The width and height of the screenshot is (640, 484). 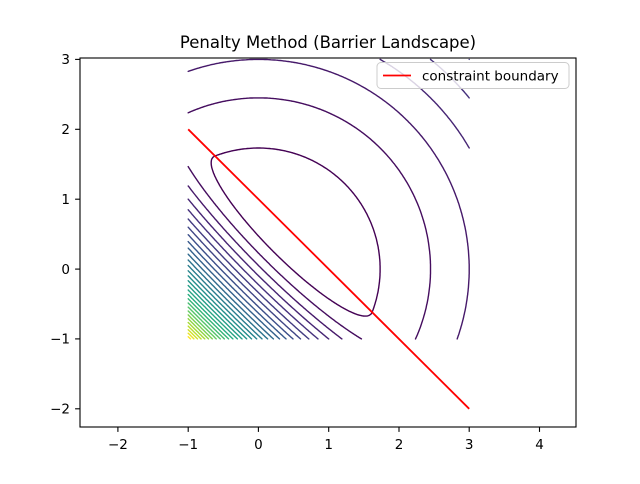 I want to click on x-tick-label: 3, so click(x=469, y=445).